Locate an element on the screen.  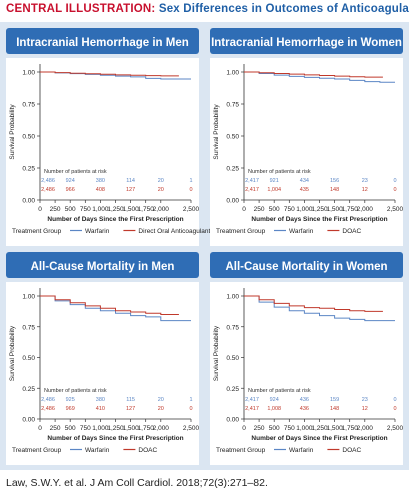
risk-count: 924 is located at coordinates (274, 400).